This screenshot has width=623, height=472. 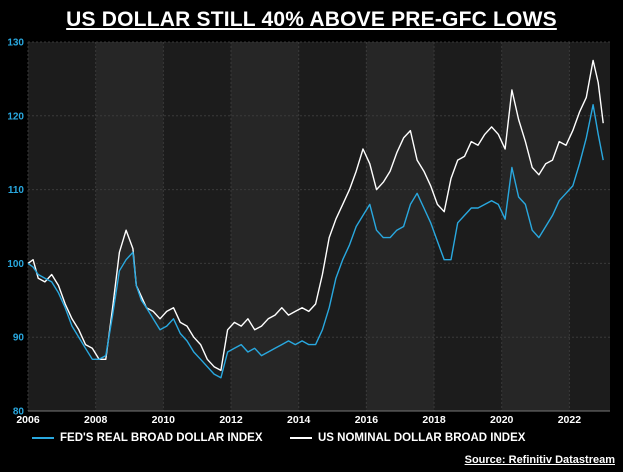 What do you see at coordinates (161, 438) in the screenshot?
I see `legend-label-real: FED'S REAL BROAD DOLLAR INDEX` at bounding box center [161, 438].